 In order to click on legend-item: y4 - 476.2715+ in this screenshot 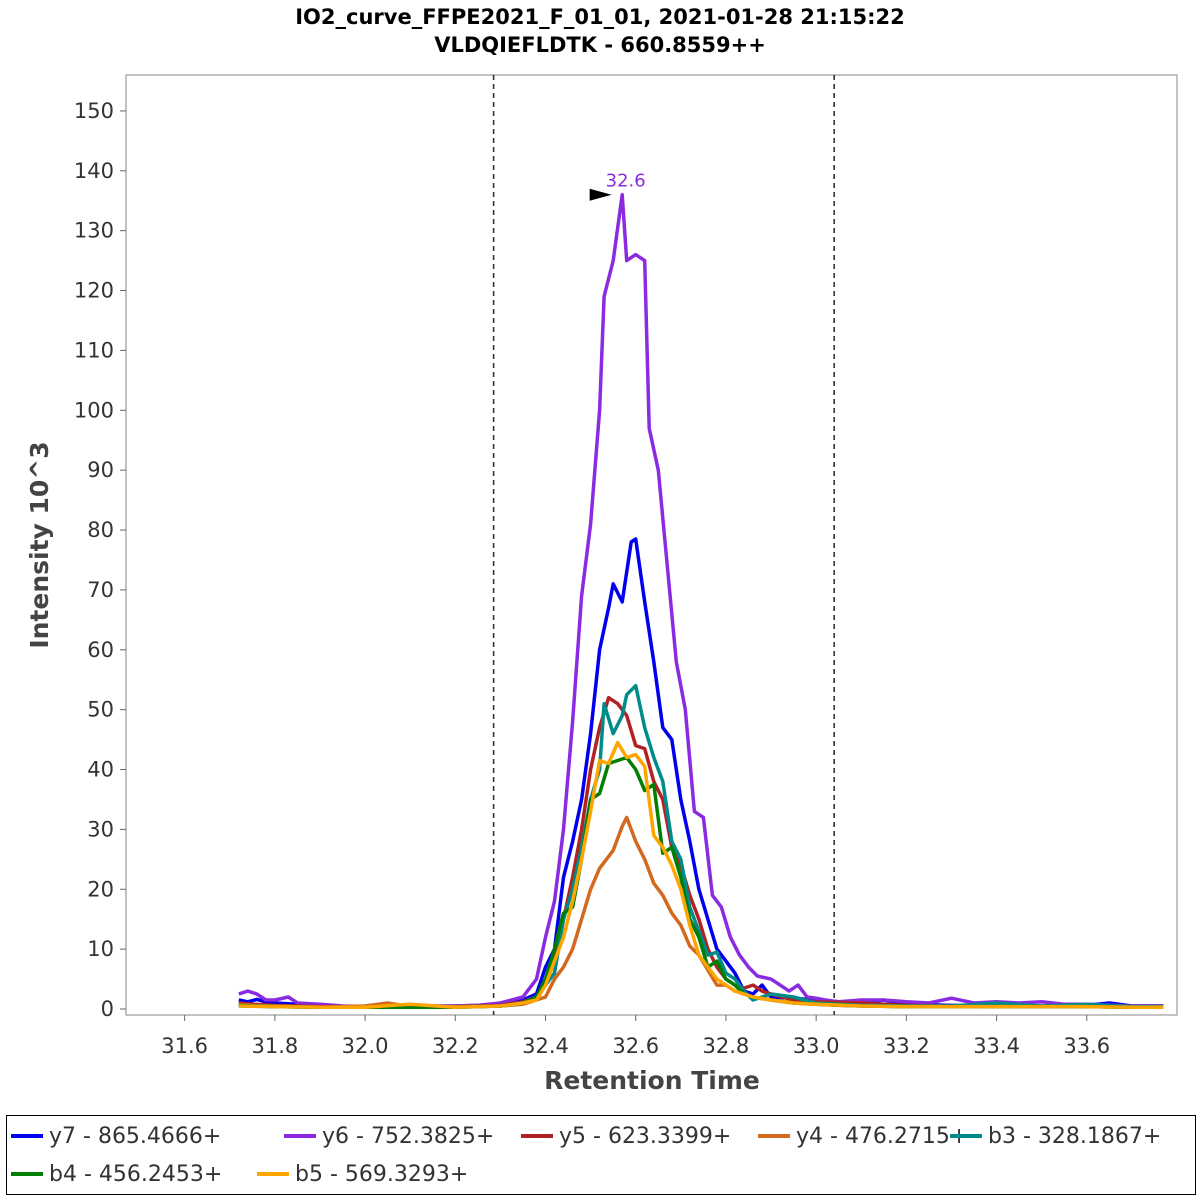, I will do `click(863, 1136)`.